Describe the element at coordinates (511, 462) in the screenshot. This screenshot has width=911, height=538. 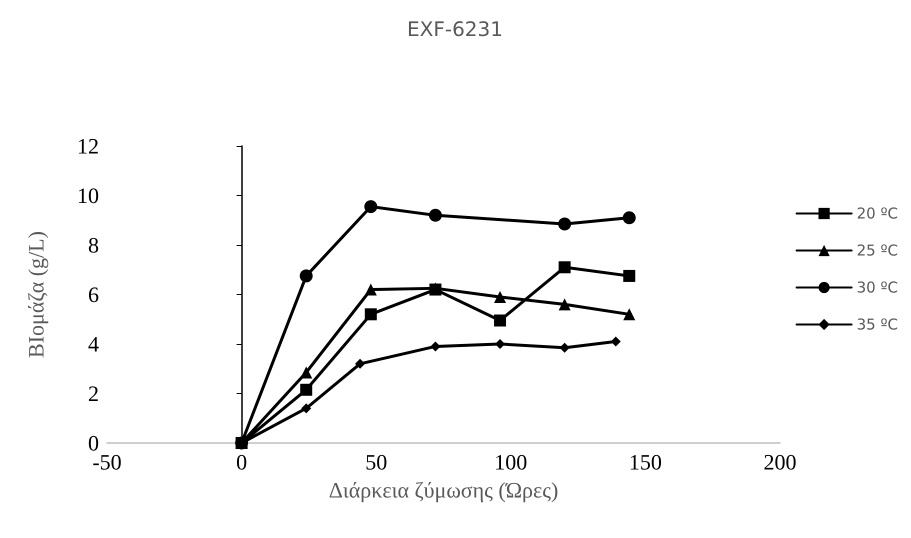
I see `x-tick-label: 100` at that location.